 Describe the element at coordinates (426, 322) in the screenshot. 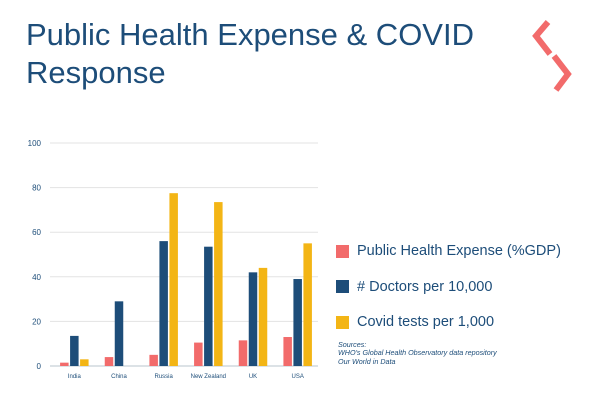

I see `legend-label: Covid tests per 1,000` at that location.